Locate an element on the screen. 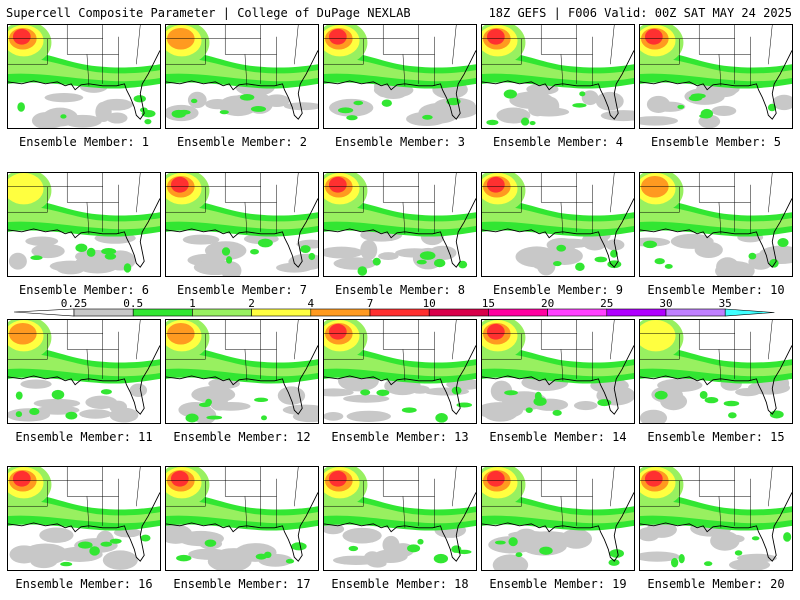 This screenshot has width=800, height=600. colorbar-tick-label: 35 is located at coordinates (725, 303).